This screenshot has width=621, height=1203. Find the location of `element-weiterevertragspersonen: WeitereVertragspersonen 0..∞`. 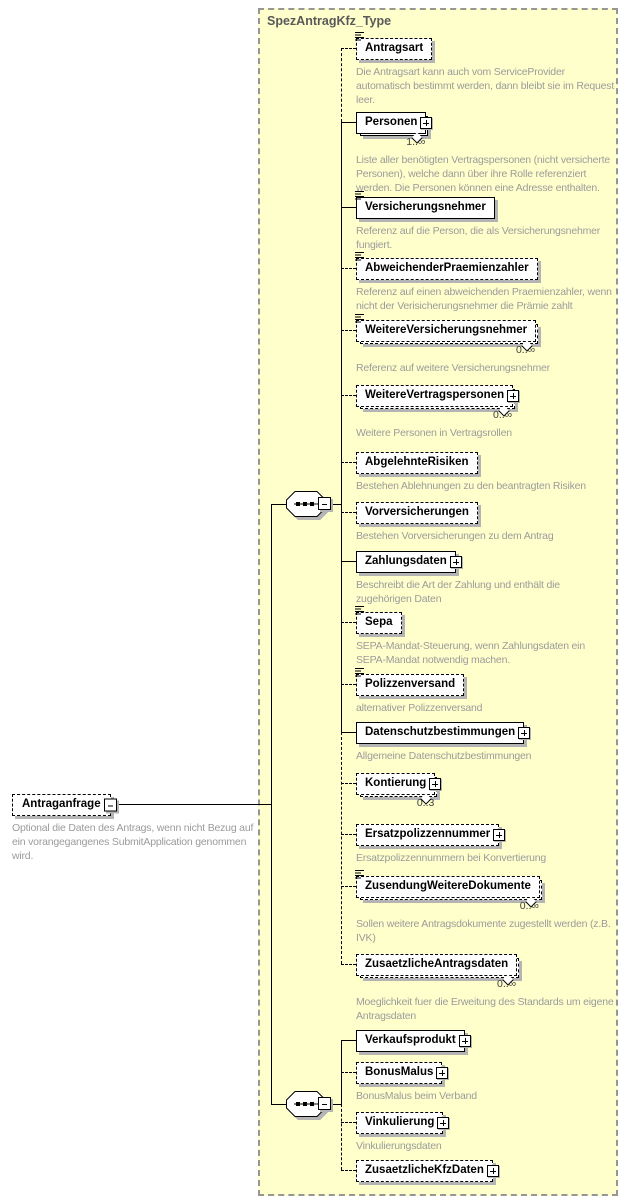

element-weiterevertragspersonen: WeitereVertragspersonen 0..∞ is located at coordinates (438, 403).